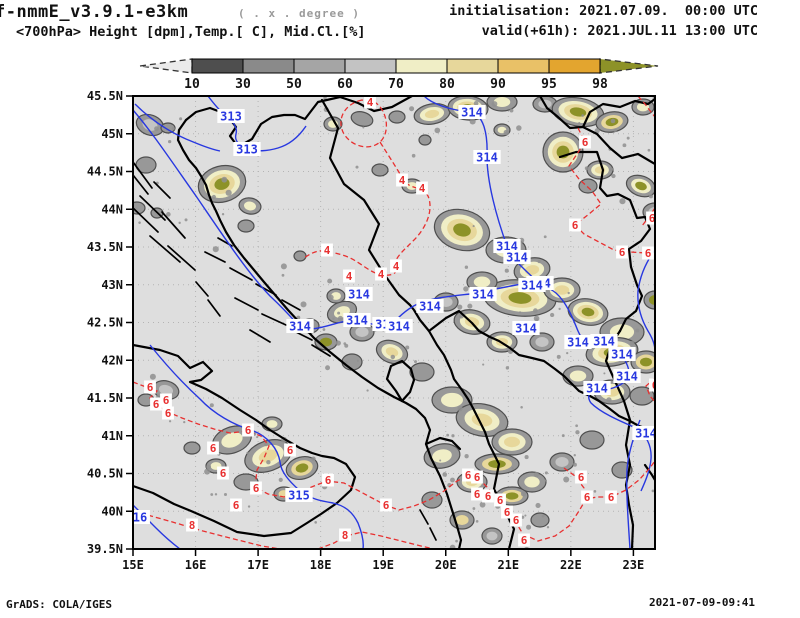 This screenshot has height=618, width=800. What do you see at coordinates (321, 565) in the screenshot?
I see `svg-text: 18E` at bounding box center [321, 565].